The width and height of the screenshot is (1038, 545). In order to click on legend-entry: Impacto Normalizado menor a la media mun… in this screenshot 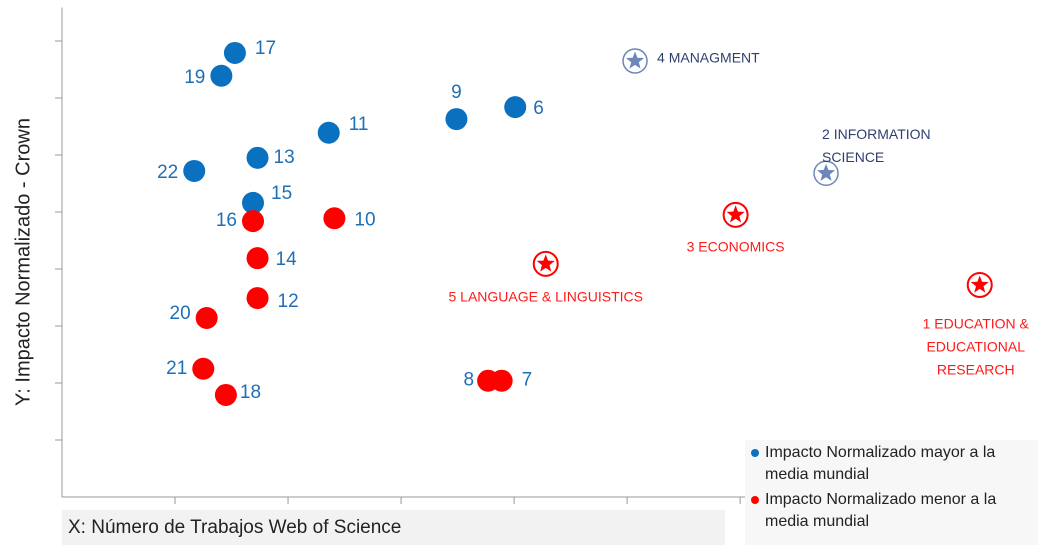, I will do `click(891, 511)`.